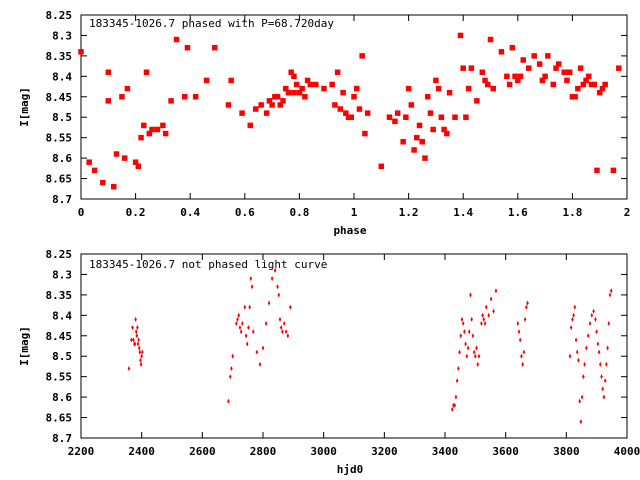 The height and width of the screenshot is (480, 640). I want to click on x-tick-label: 0, so click(81, 212).